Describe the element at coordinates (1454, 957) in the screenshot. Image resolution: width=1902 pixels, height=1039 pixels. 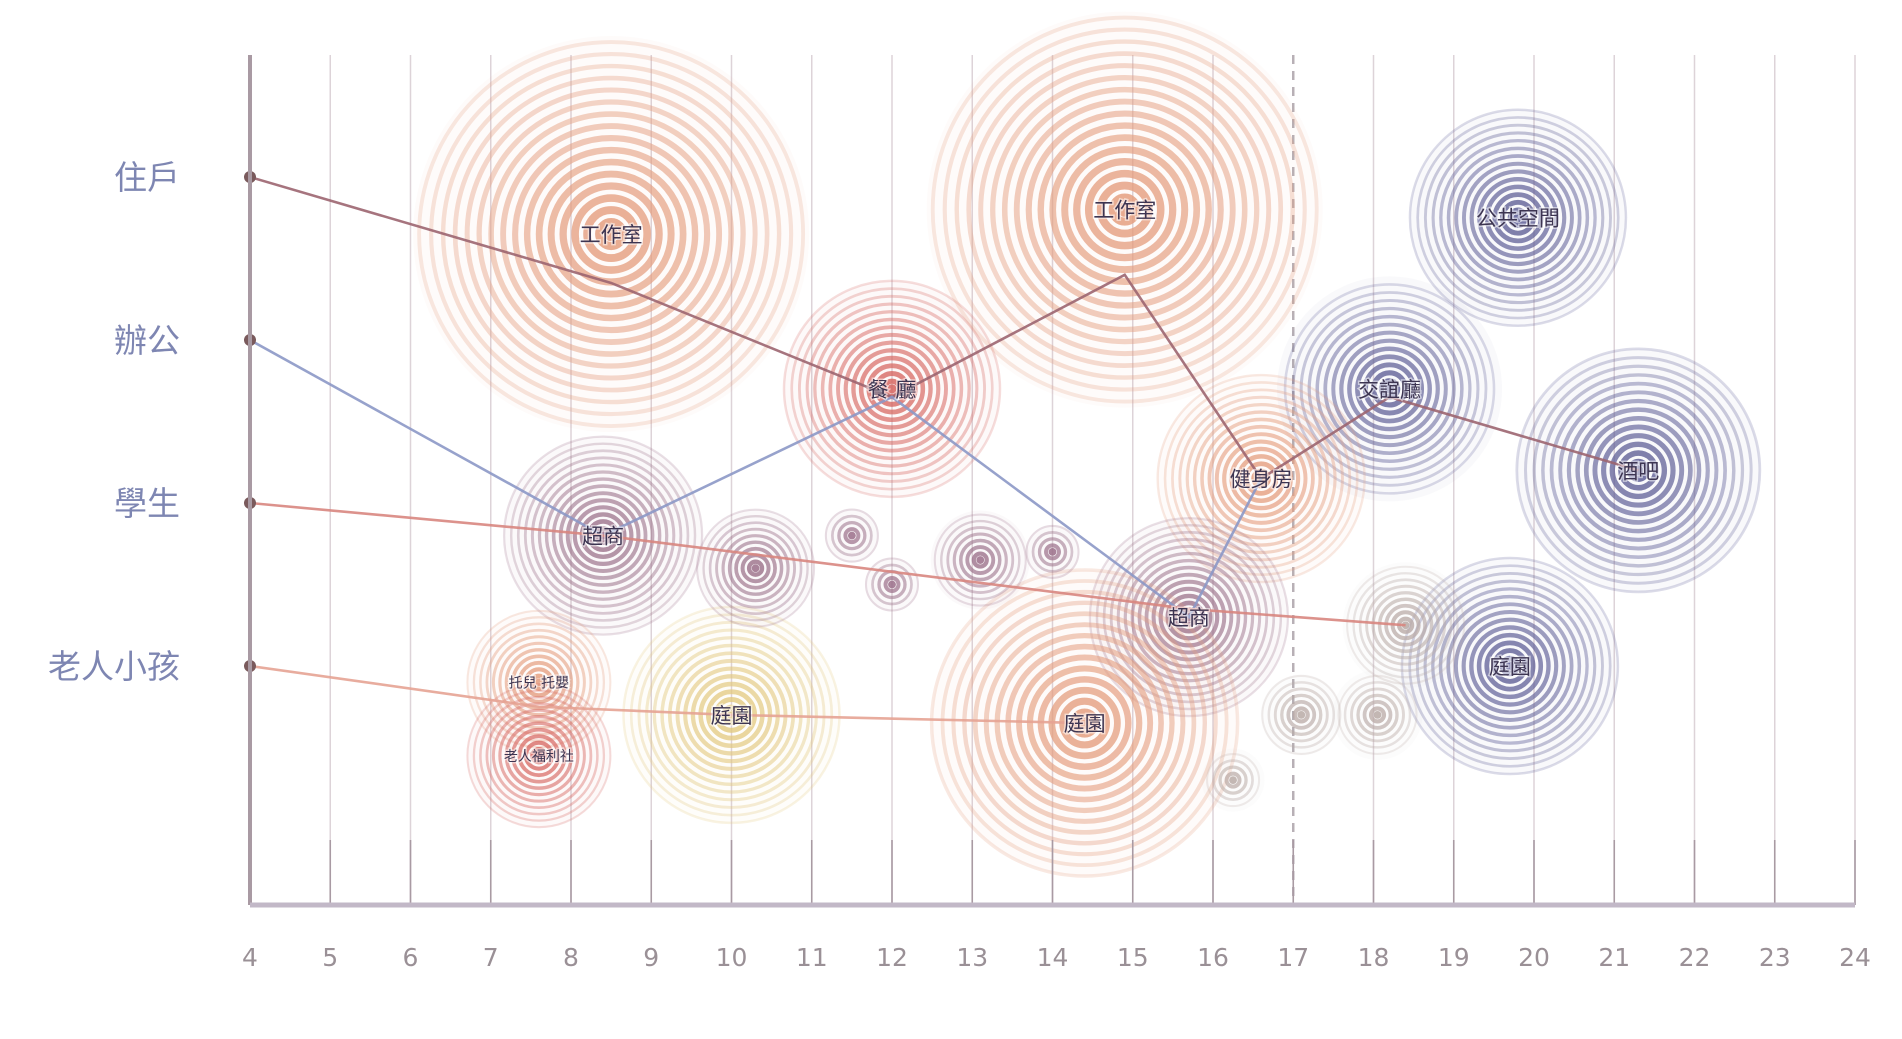
I see `x-tick-label: 19` at that location.